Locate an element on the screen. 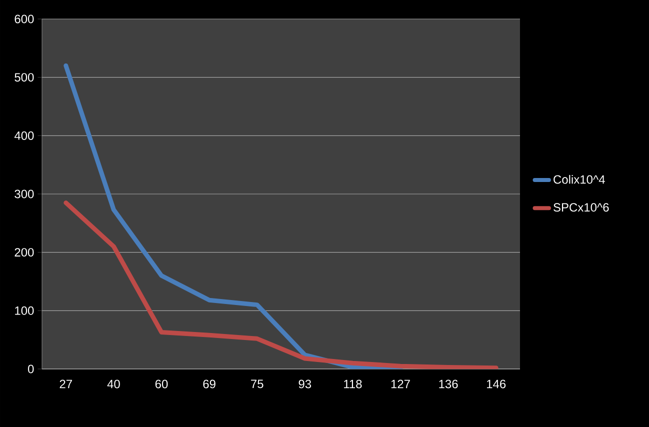  x-tick-label: 69 is located at coordinates (209, 384).